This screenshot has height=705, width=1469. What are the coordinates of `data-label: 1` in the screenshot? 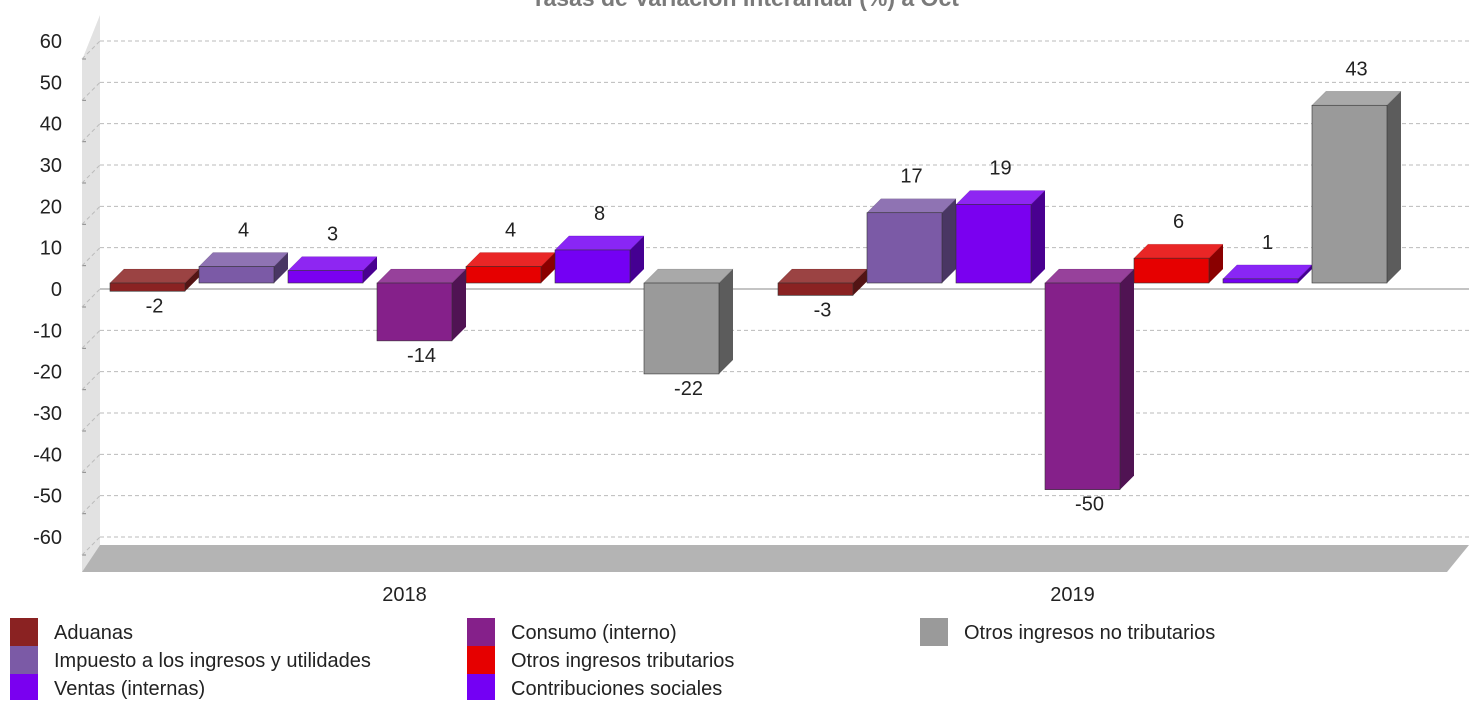 It's located at (1267, 243).